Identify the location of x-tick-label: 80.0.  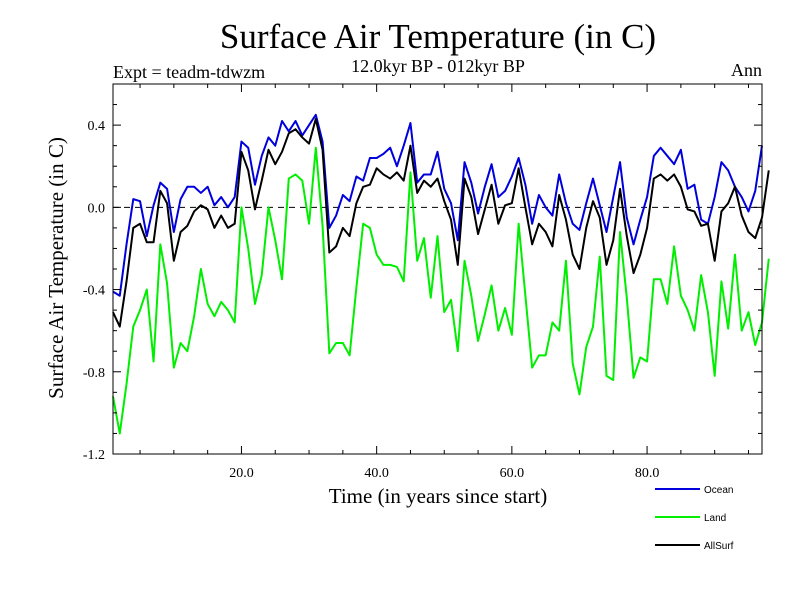
(647, 473).